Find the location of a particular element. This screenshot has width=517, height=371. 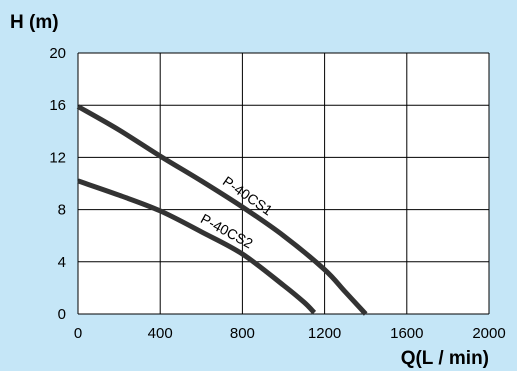

y-tick-label: 0 is located at coordinates (62, 314).